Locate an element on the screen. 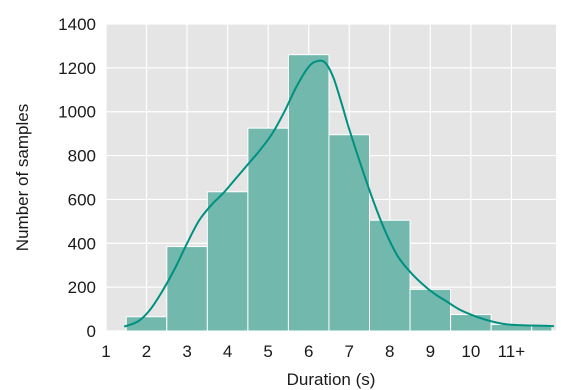  y-tick-label: 1200 is located at coordinates (77, 68).